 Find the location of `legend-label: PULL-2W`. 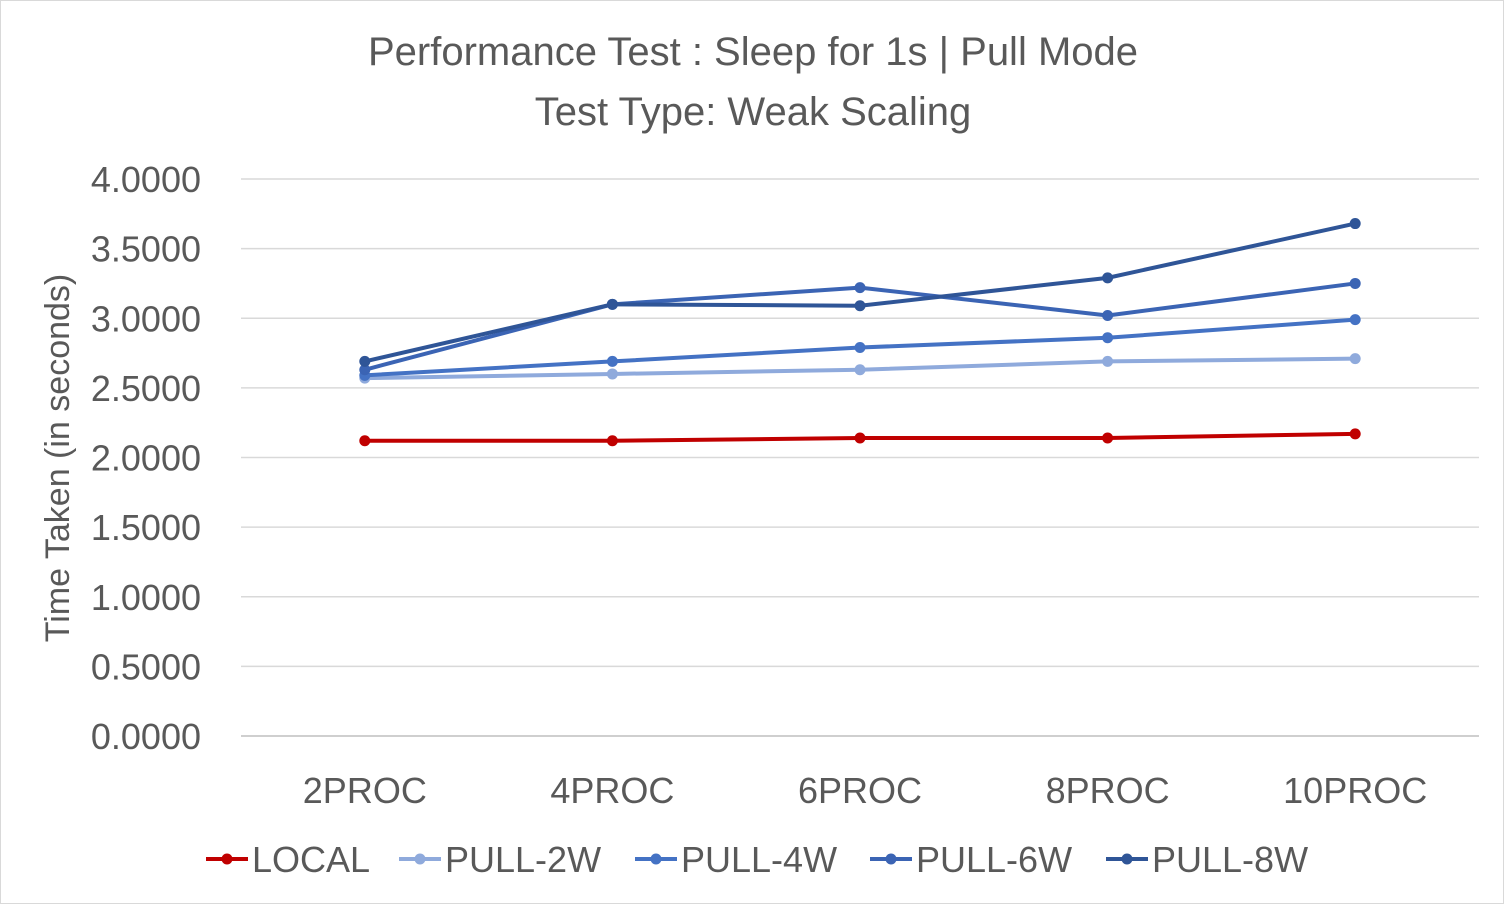

legend-label: PULL-2W is located at coordinates (523, 859).